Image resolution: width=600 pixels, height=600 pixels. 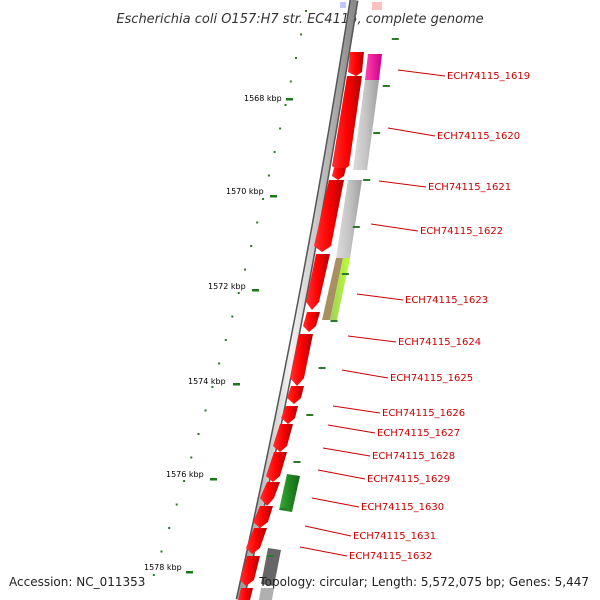 I want to click on gene-label: ECH74115_1628, so click(x=413, y=456).